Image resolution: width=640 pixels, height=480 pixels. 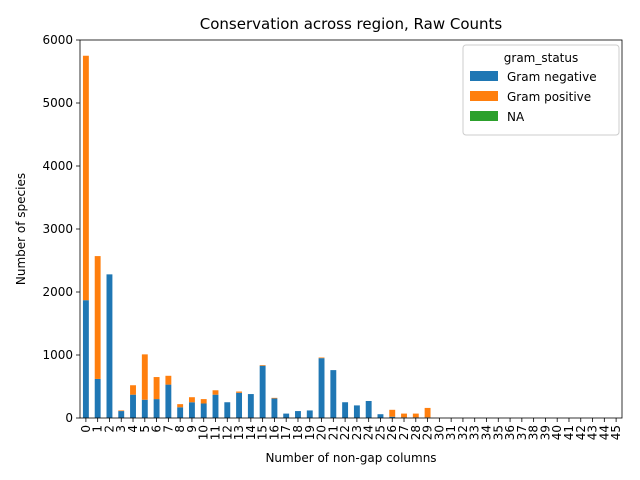 What do you see at coordinates (57, 229) in the screenshot?
I see `y-tick-label: 3000` at bounding box center [57, 229].